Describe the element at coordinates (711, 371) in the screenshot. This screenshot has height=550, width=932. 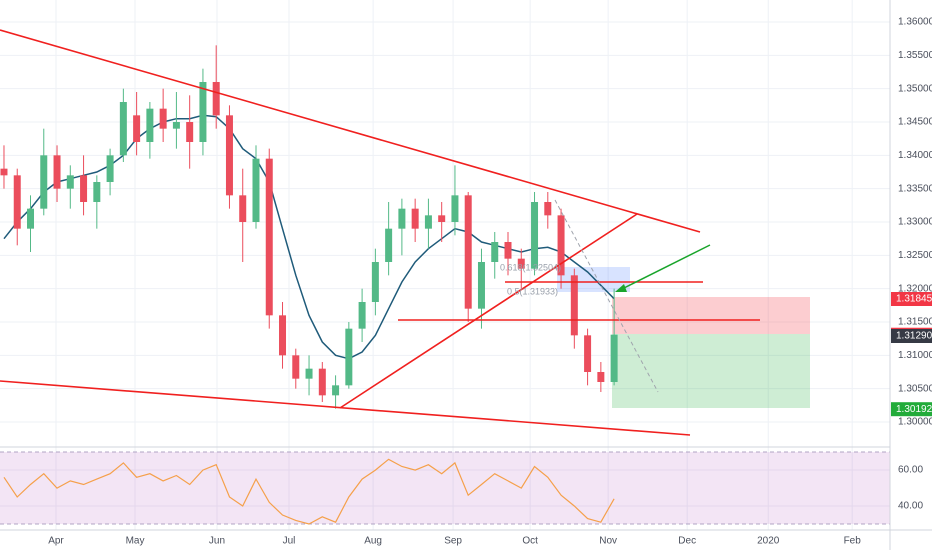
I see `target-zone` at that location.